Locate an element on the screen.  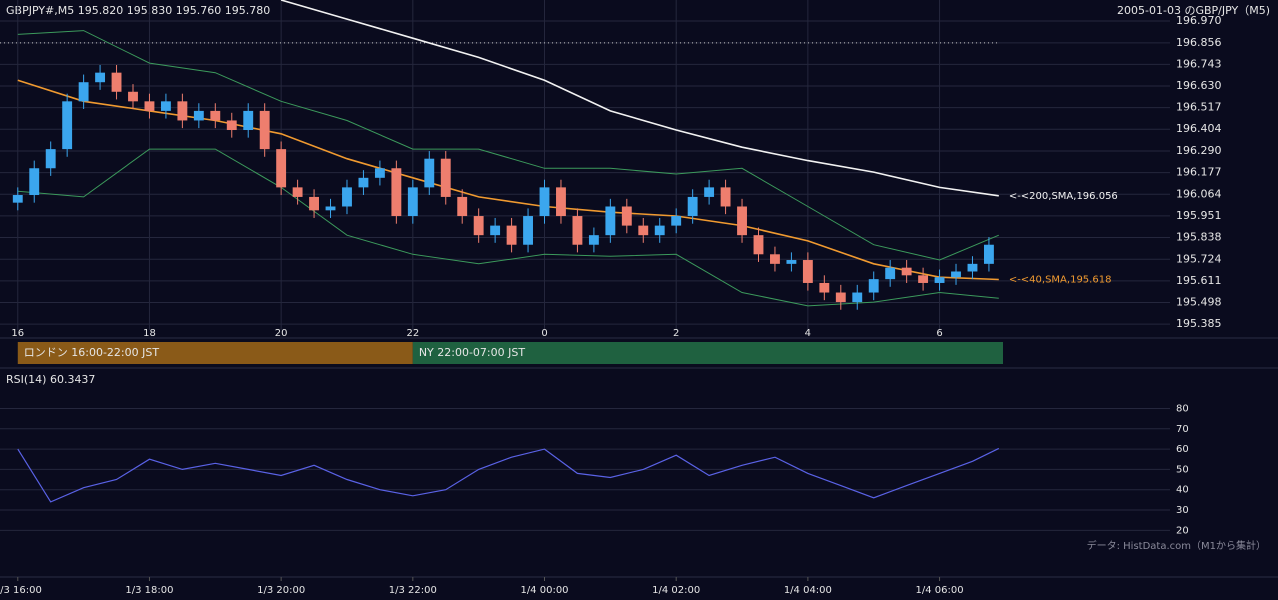
x-tick-label: 4 is located at coordinates (808, 333).